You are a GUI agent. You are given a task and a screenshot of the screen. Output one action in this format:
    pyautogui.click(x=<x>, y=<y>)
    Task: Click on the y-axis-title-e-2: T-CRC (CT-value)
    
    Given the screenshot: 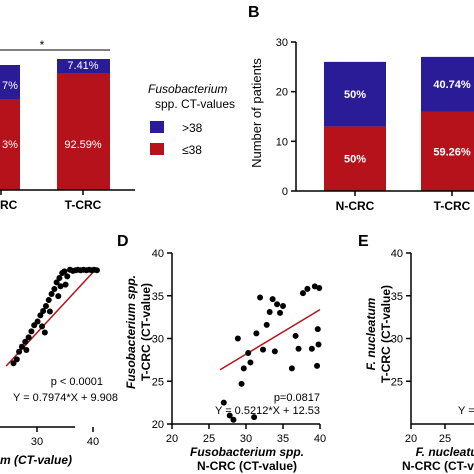 What is the action you would take?
    pyautogui.click(x=386, y=334)
    